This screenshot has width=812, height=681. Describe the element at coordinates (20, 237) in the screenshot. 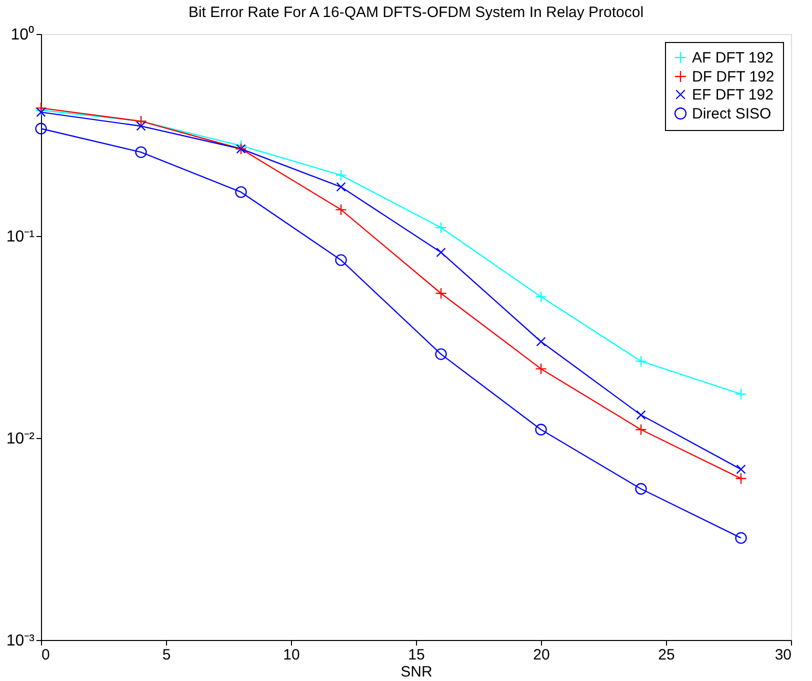

I see `y-tick-label: 10⁻¹` at that location.